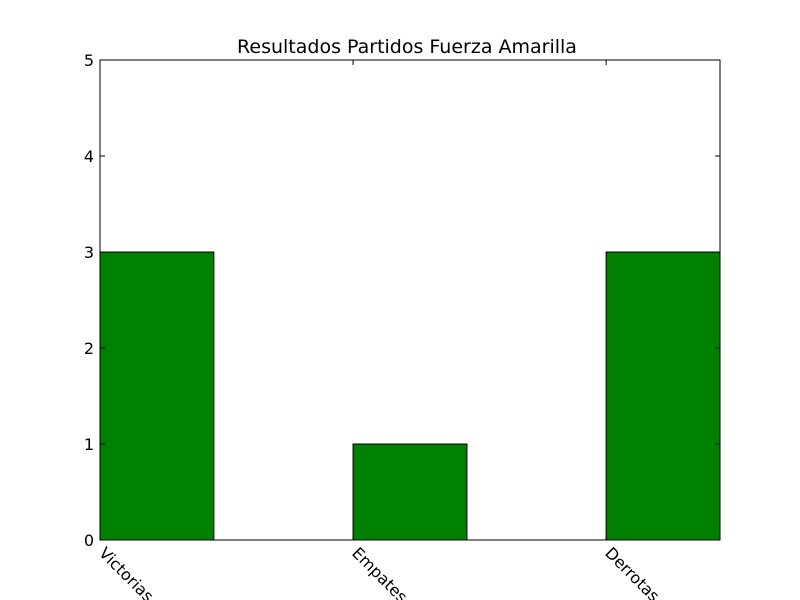  What do you see at coordinates (410, 492) in the screenshot?
I see `bar-empates` at bounding box center [410, 492].